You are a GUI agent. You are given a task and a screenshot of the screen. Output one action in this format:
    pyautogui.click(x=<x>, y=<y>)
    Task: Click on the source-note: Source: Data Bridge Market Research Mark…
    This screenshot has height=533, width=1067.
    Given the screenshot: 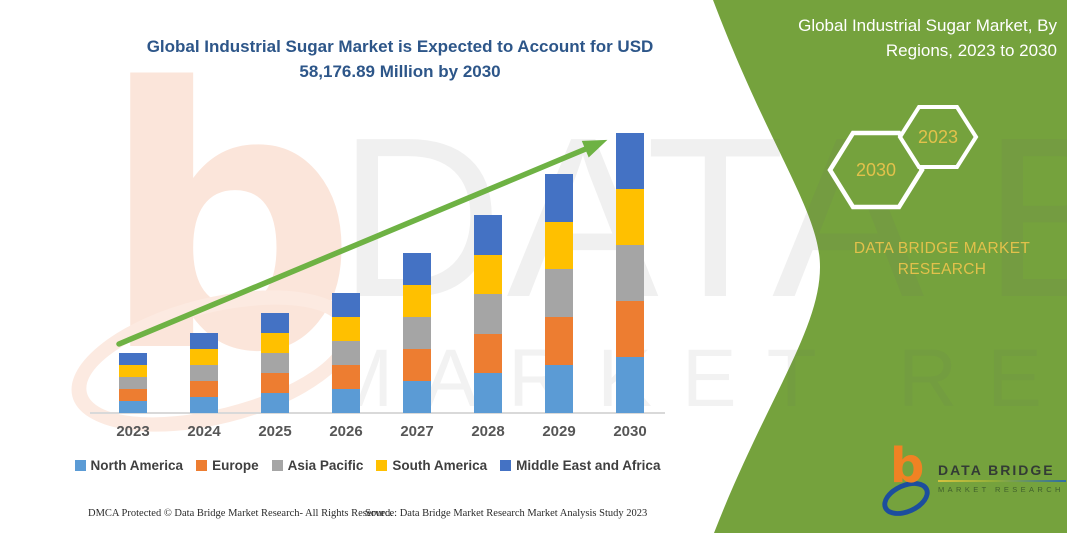 What is the action you would take?
    pyautogui.click(x=506, y=513)
    